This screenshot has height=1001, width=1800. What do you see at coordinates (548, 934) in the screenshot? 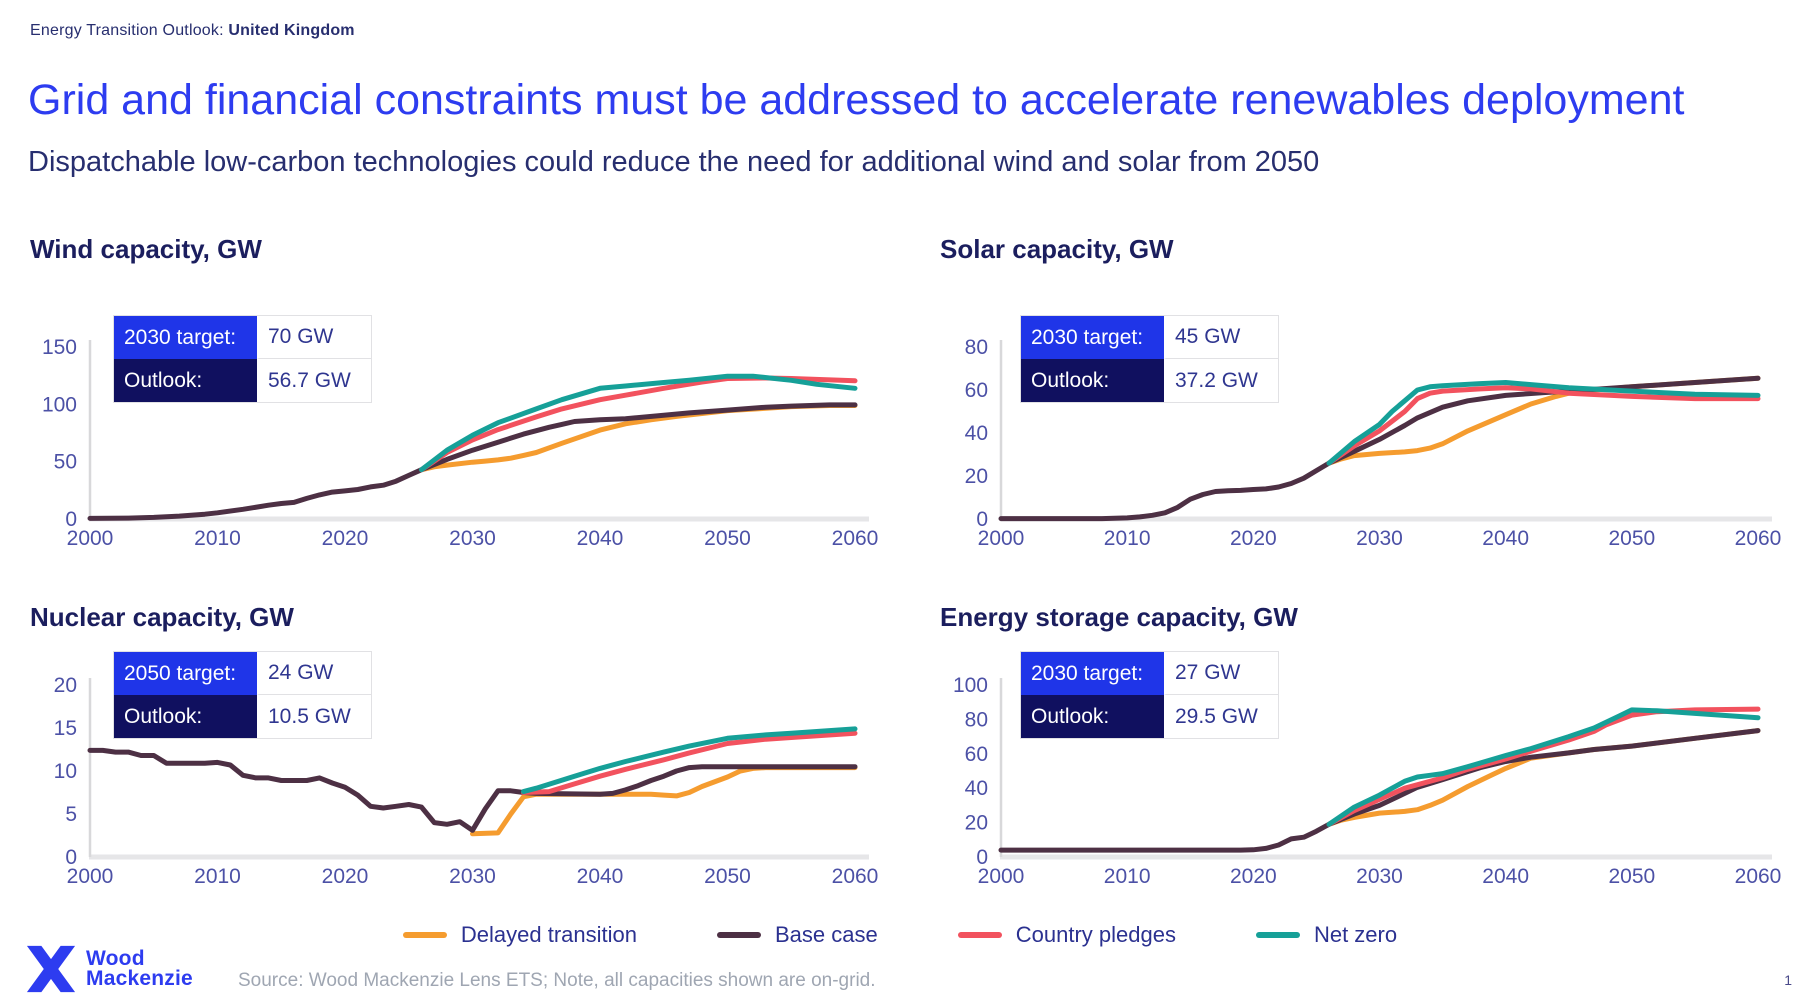
I see `legend-label: Delayed transition` at bounding box center [548, 934].